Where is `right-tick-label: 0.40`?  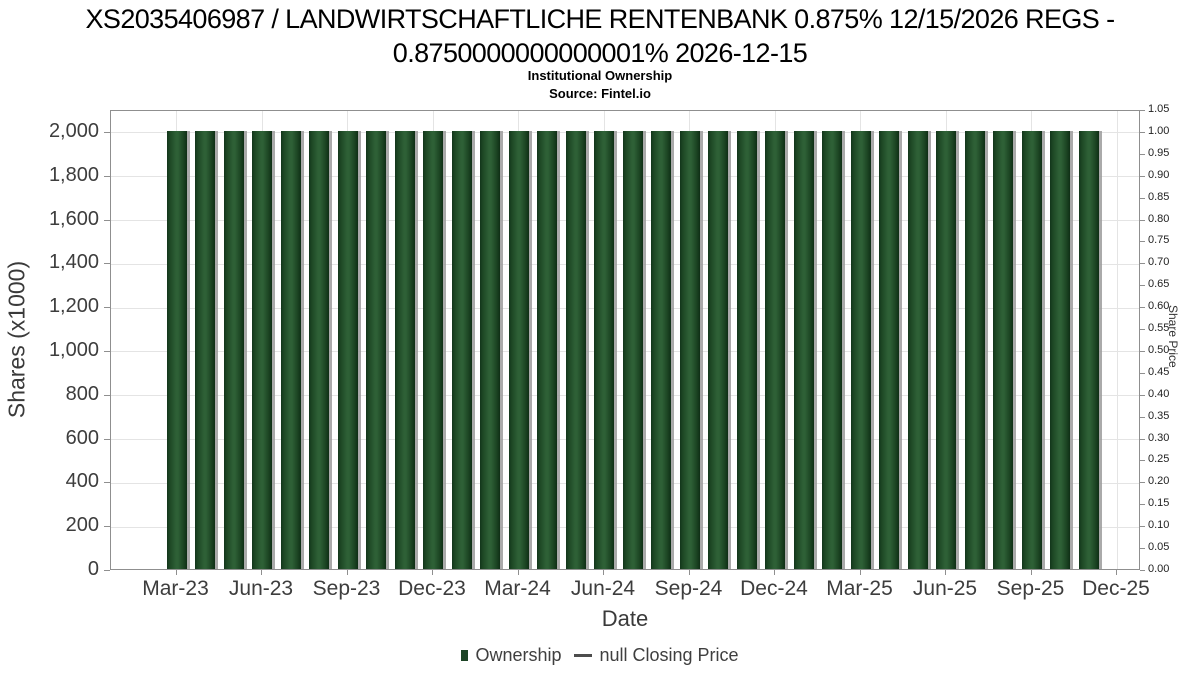 right-tick-label: 0.40 is located at coordinates (1159, 393).